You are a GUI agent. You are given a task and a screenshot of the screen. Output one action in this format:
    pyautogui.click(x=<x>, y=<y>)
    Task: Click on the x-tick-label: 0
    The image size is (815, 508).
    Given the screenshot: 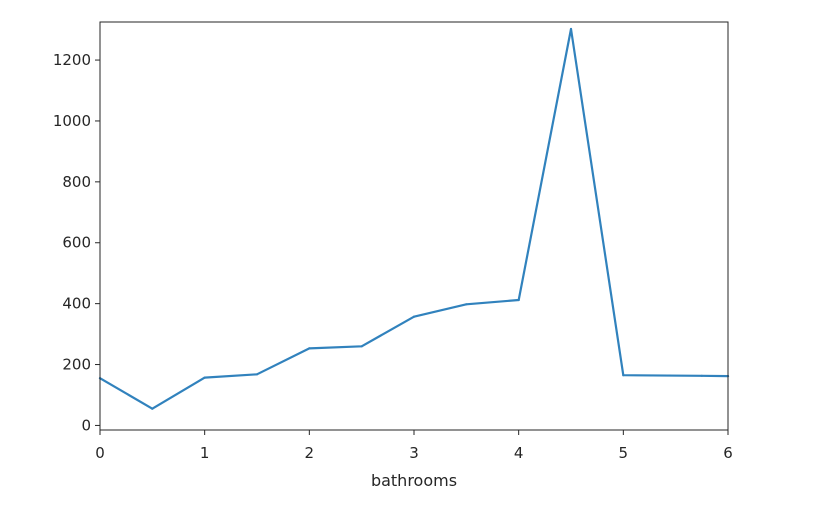 What is the action you would take?
    pyautogui.click(x=100, y=453)
    